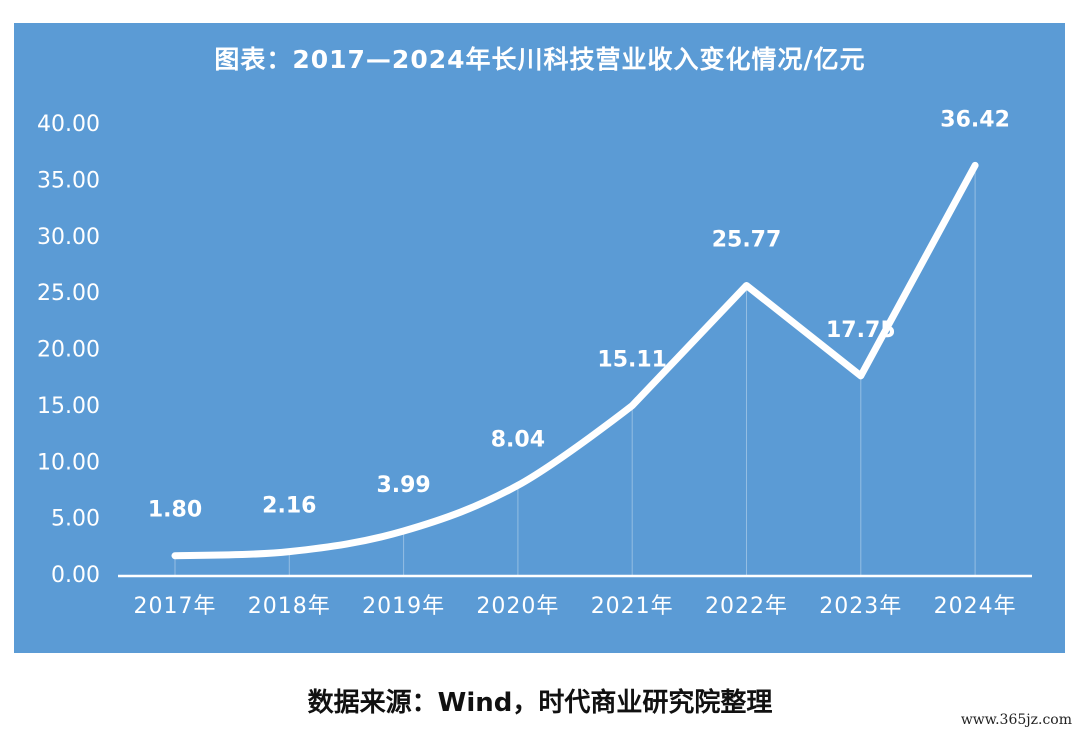 Image resolution: width=1080 pixels, height=737 pixels. Describe the element at coordinates (68, 293) in the screenshot. I see `y-tick-label: 25.00` at that location.